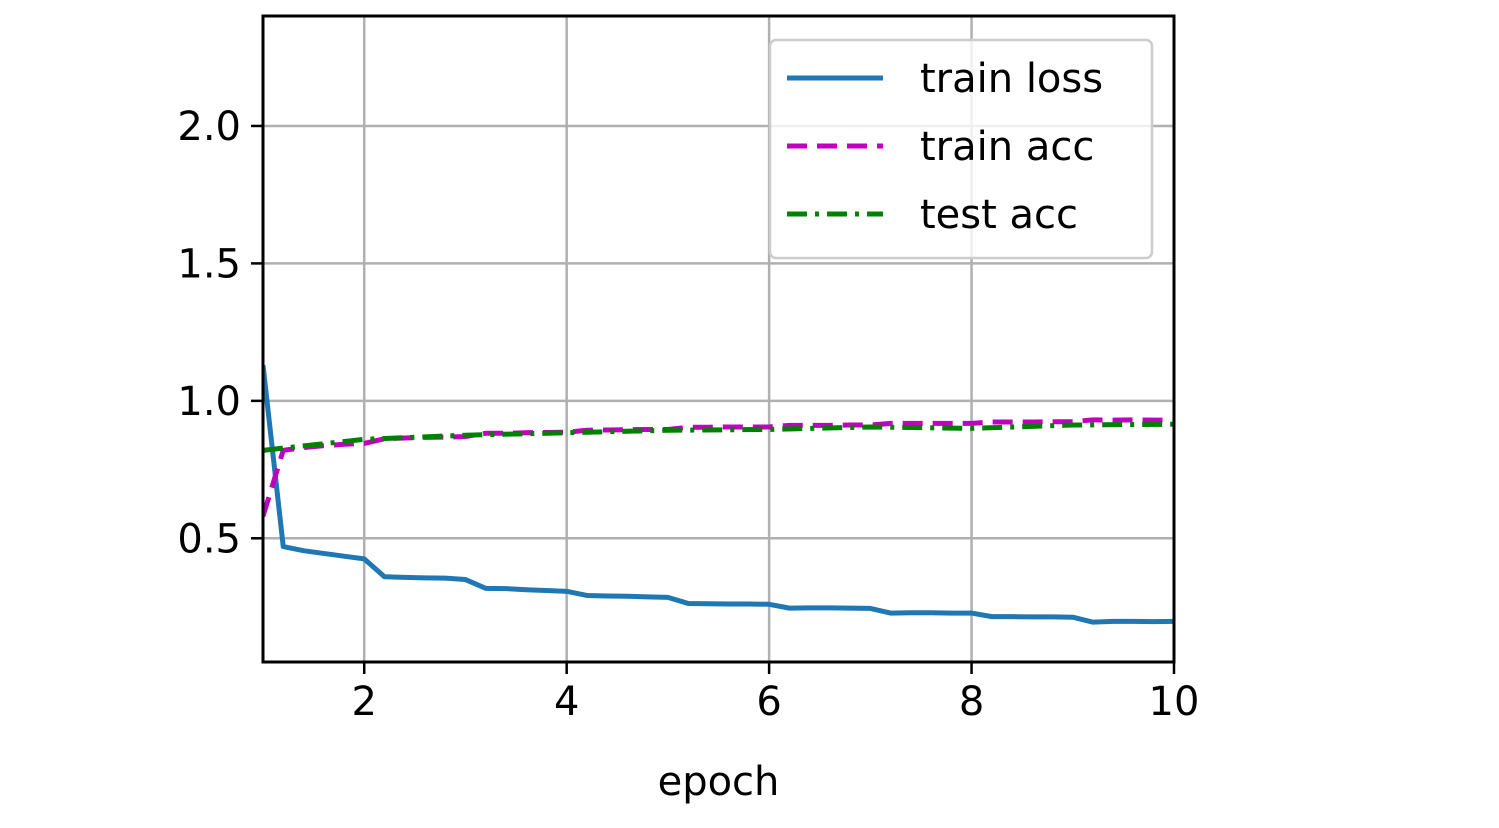 The width and height of the screenshot is (1499, 828). What do you see at coordinates (718, 467) in the screenshot?
I see `series-line-train-acc` at bounding box center [718, 467].